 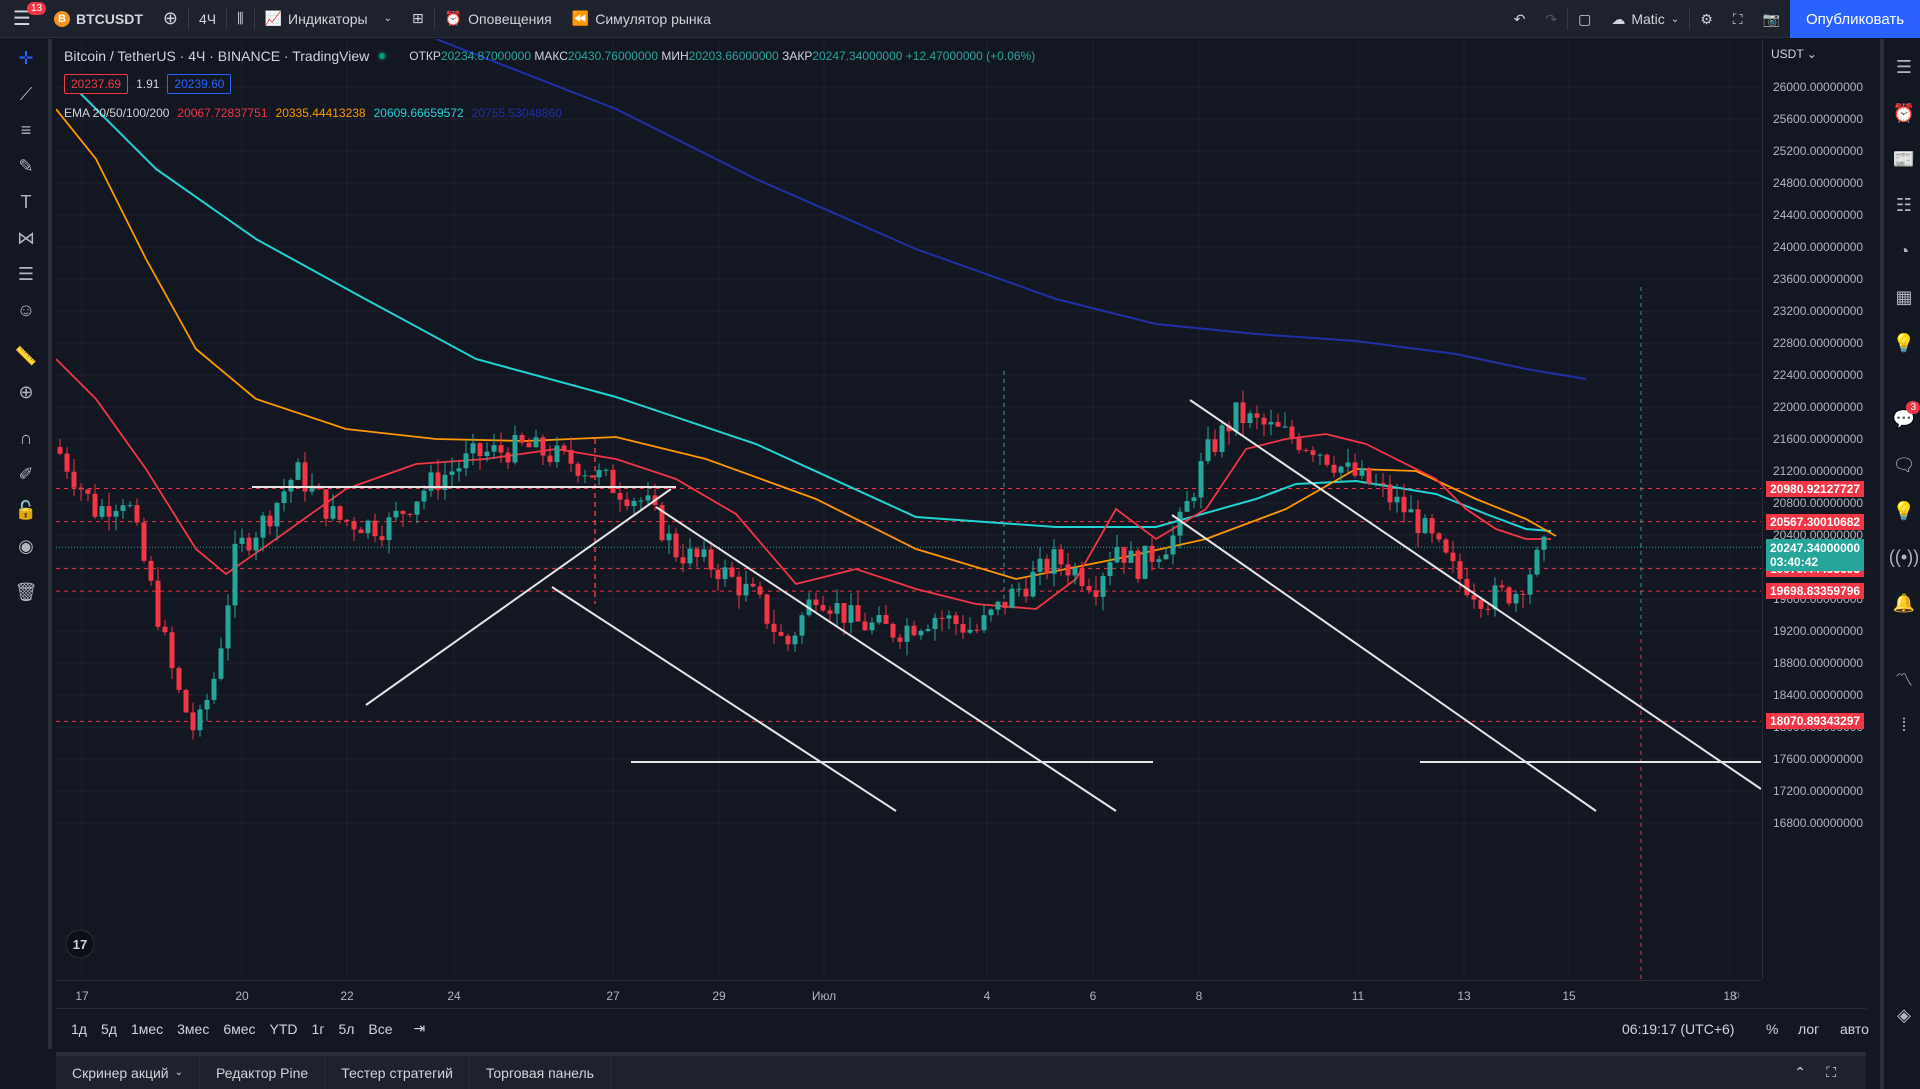 What do you see at coordinates (147, 1028) in the screenshot?
I see `range-button: 1мес` at bounding box center [147, 1028].